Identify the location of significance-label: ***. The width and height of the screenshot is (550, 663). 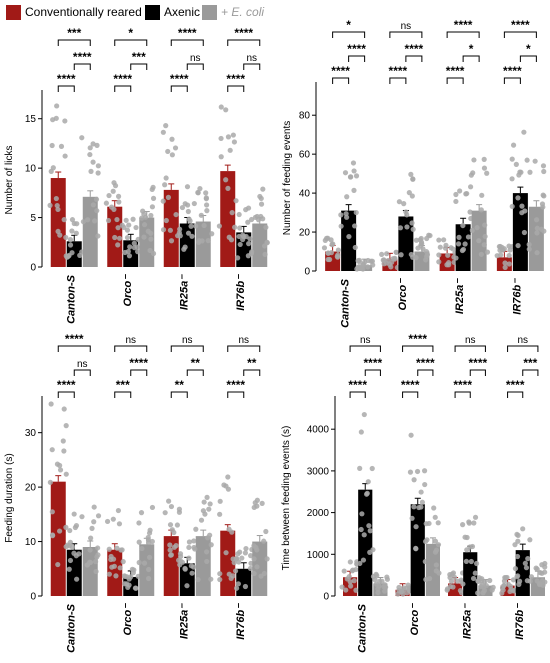
(530, 363).